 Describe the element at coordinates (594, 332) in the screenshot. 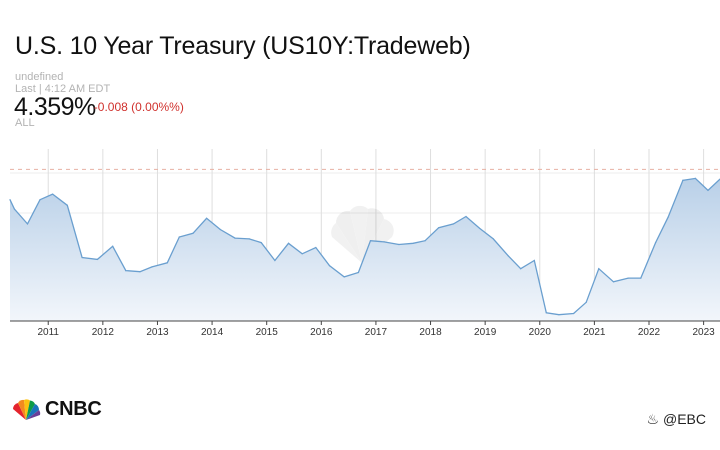

I see `x-tick-label: 2021` at that location.